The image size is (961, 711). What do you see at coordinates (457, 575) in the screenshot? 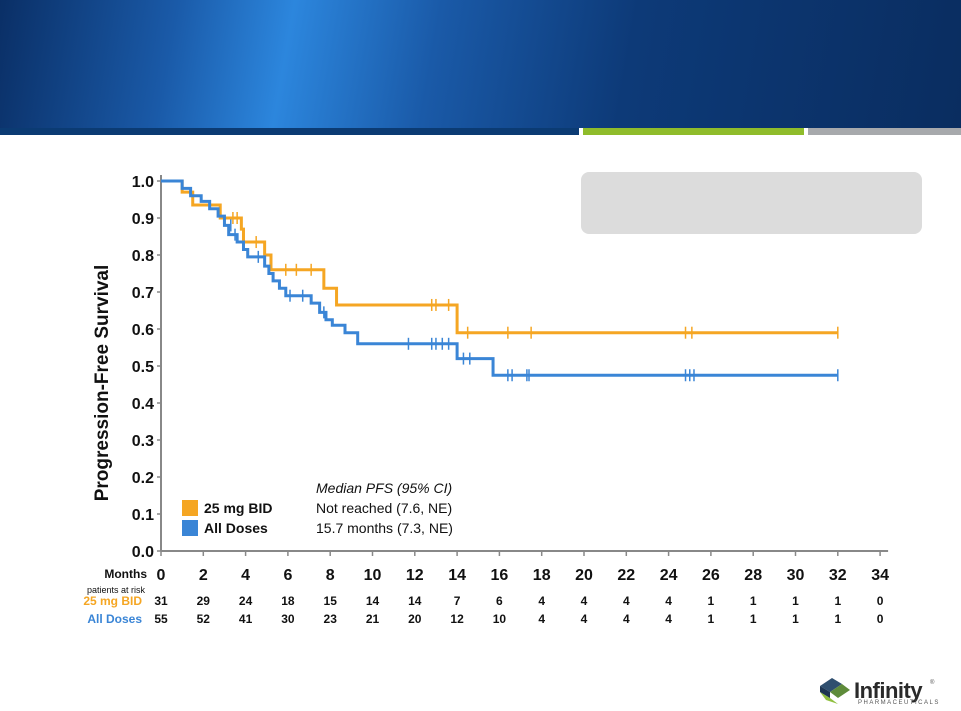
I see `x-tick-label: 14` at bounding box center [457, 575].